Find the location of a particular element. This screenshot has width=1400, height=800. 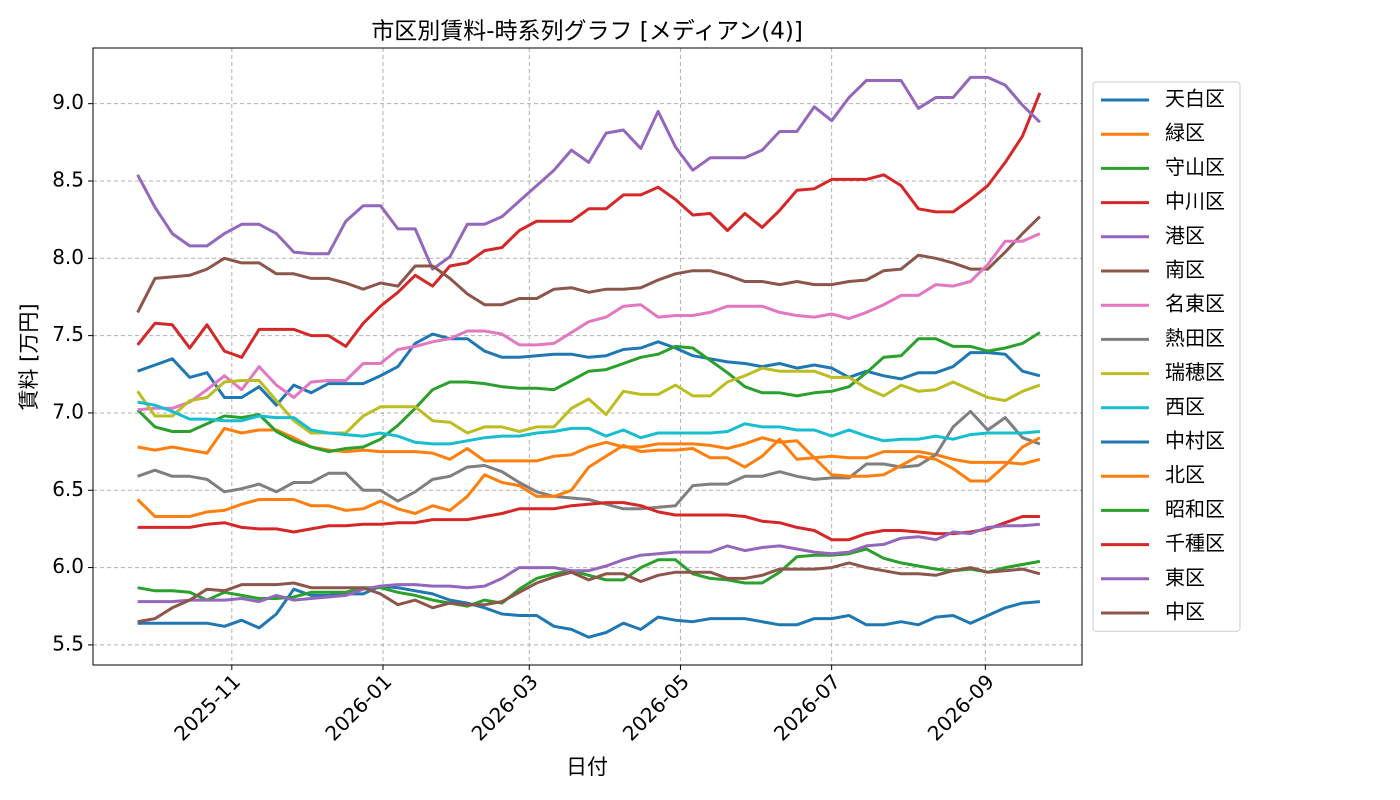

x-axis-label: 日付 is located at coordinates (587, 767).